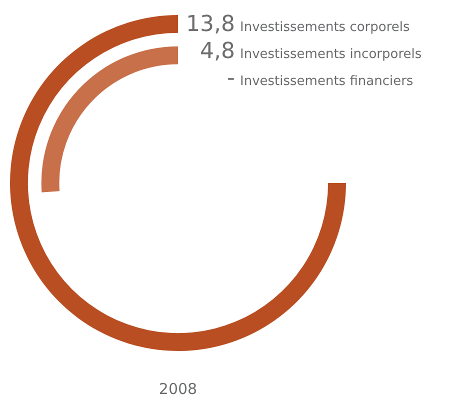 This screenshot has height=407, width=449. What do you see at coordinates (230, 78) in the screenshot?
I see `data-label: -` at bounding box center [230, 78].